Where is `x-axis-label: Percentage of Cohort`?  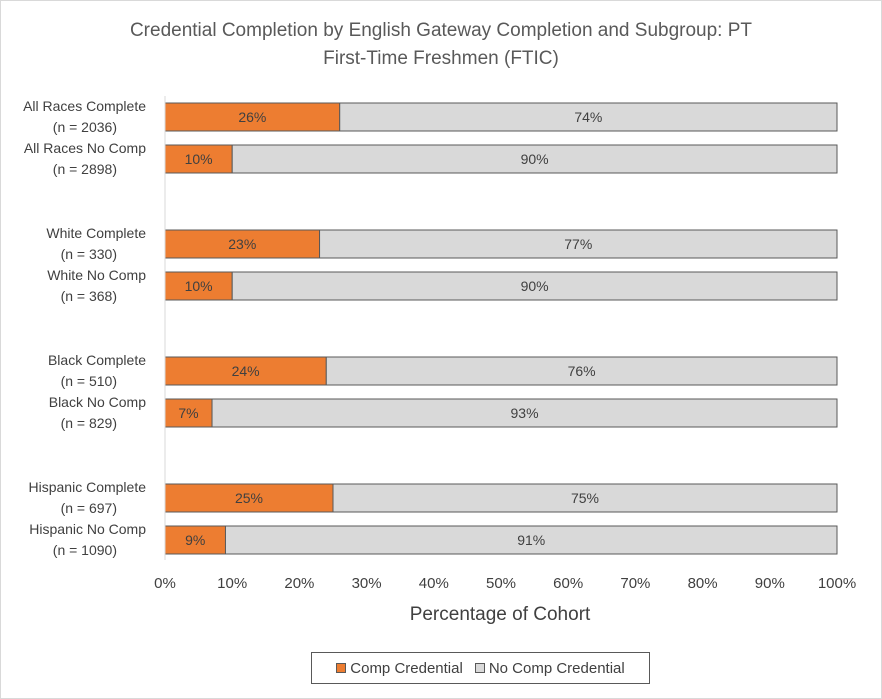
x-axis-label: Percentage of Cohort is located at coordinates (500, 614).